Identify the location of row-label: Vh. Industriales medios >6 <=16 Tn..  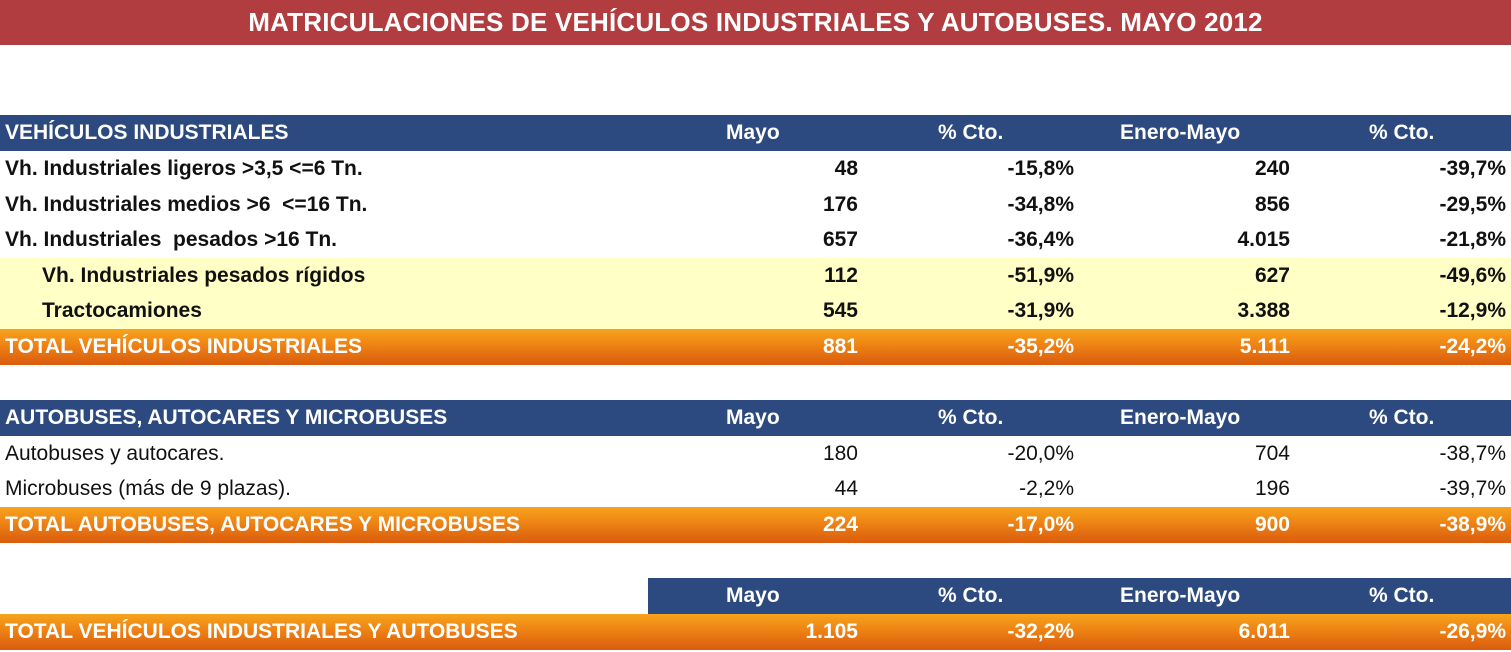
(186, 204).